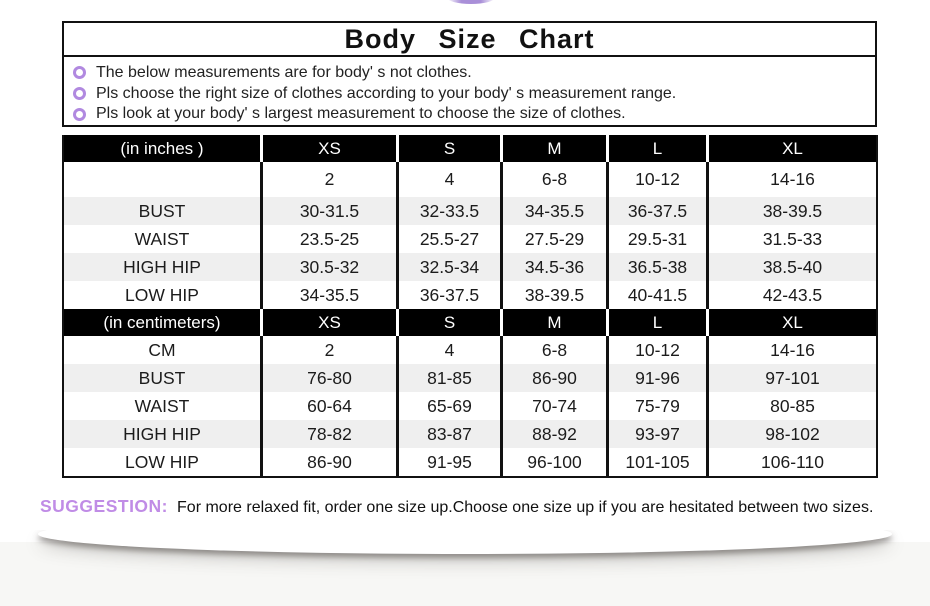 Image resolution: width=930 pixels, height=606 pixels. Describe the element at coordinates (328, 211) in the screenshot. I see `table-cell: 30-31.5` at that location.